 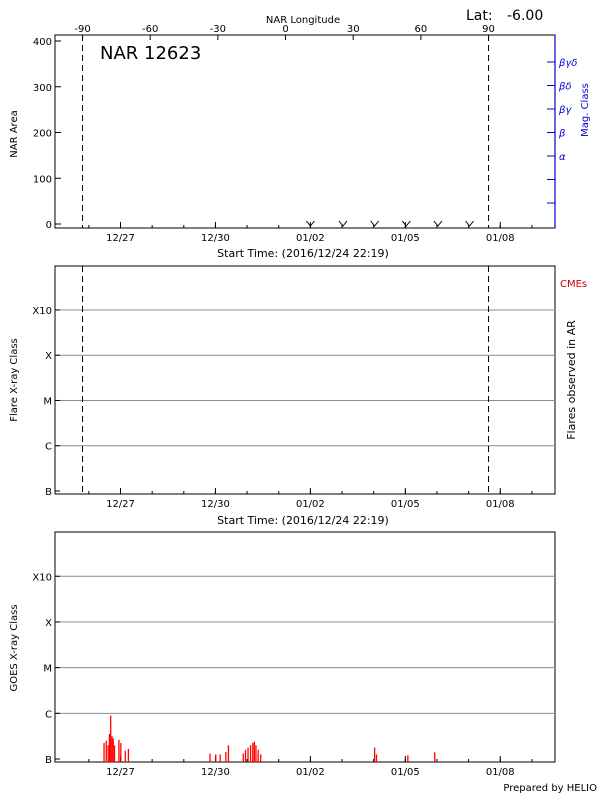 I want to click on panel2-ytick-label-2: M, so click(x=47, y=401).